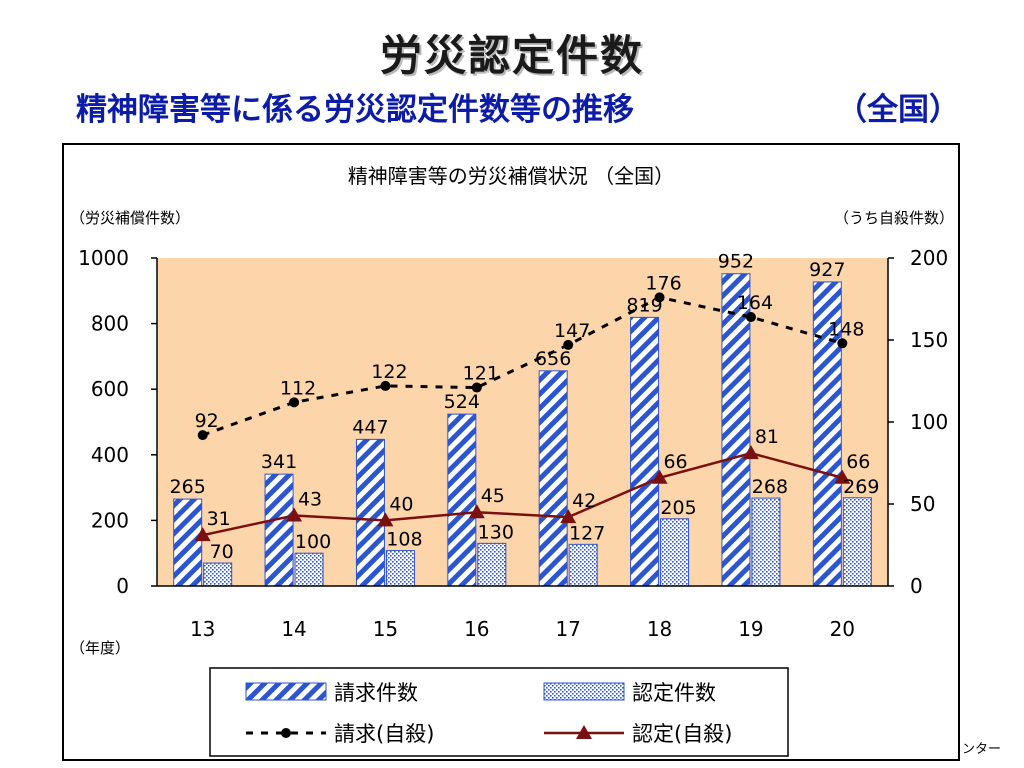 The width and height of the screenshot is (1024, 768). Describe the element at coordinates (496, 532) in the screenshot. I see `label-certified-16: 130` at that location.